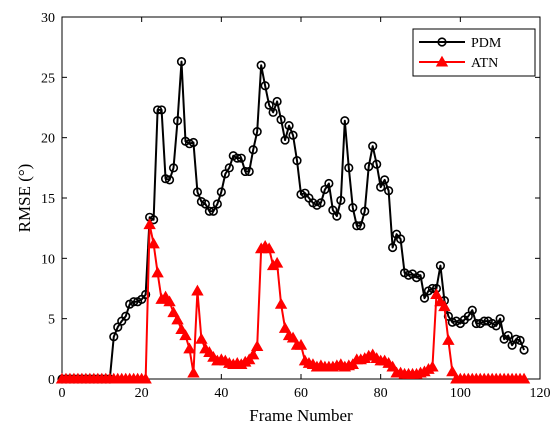 The height and width of the screenshot is (443, 550). Describe the element at coordinates (51, 380) in the screenshot. I see `y-tick-label: 0` at that location.